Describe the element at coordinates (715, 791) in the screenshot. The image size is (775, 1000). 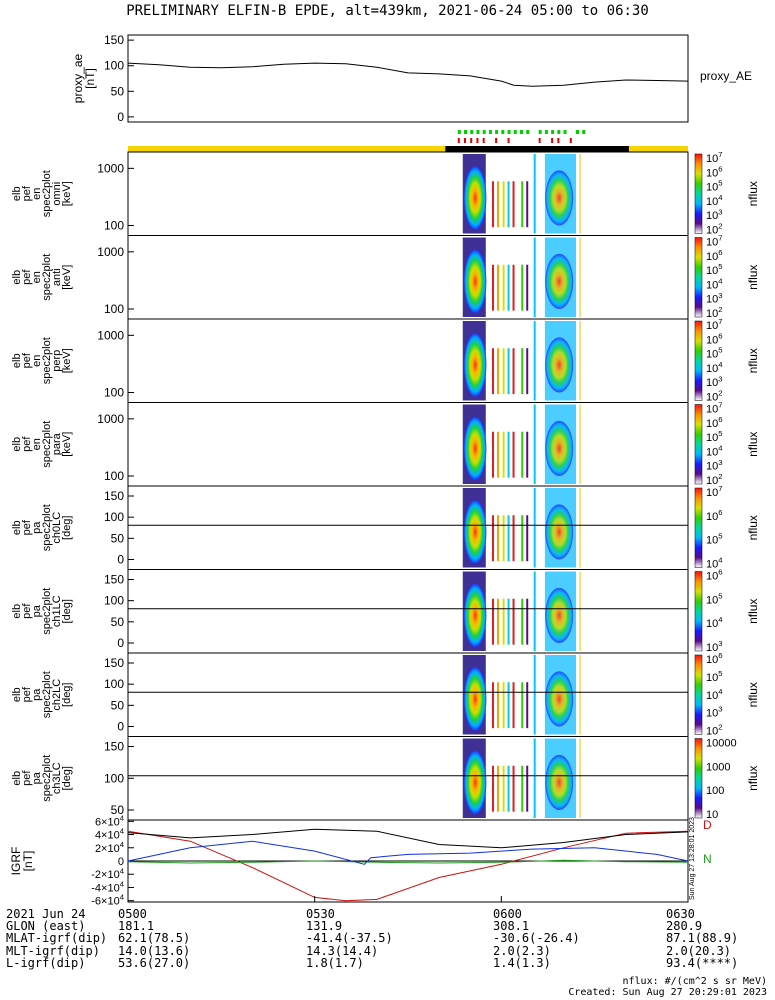
I see `colorbar-tick-label: 100` at that location.